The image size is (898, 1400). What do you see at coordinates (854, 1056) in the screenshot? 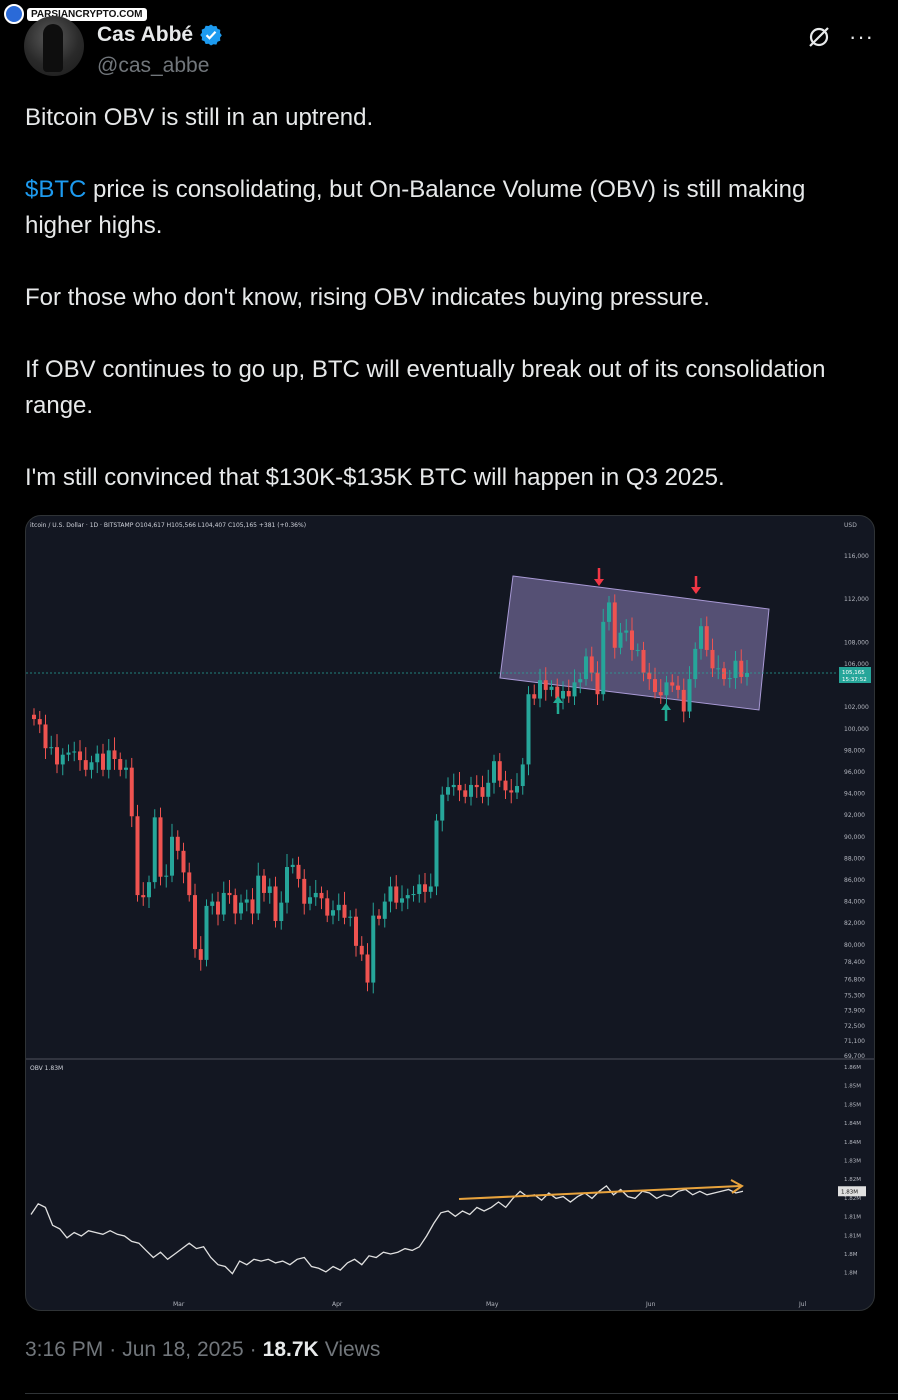
I see `price-tick-label: 69,700` at bounding box center [854, 1056].